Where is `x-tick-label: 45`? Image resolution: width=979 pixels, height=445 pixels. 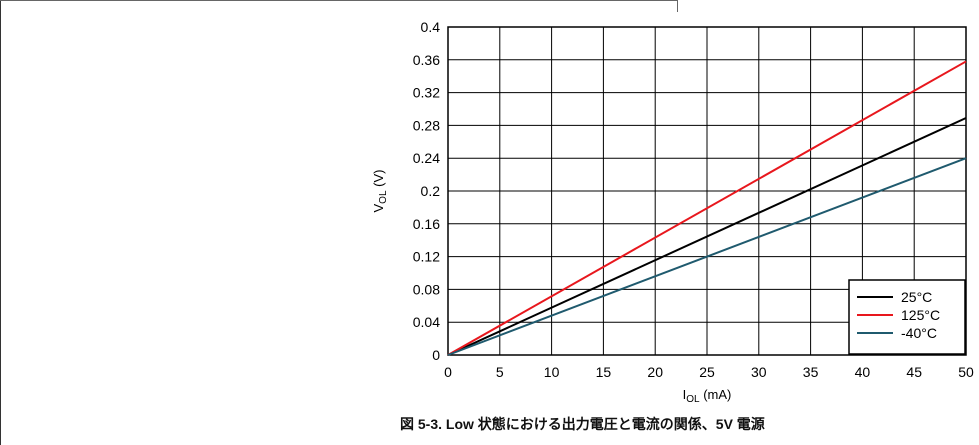 x-tick-label: 45 is located at coordinates (914, 372).